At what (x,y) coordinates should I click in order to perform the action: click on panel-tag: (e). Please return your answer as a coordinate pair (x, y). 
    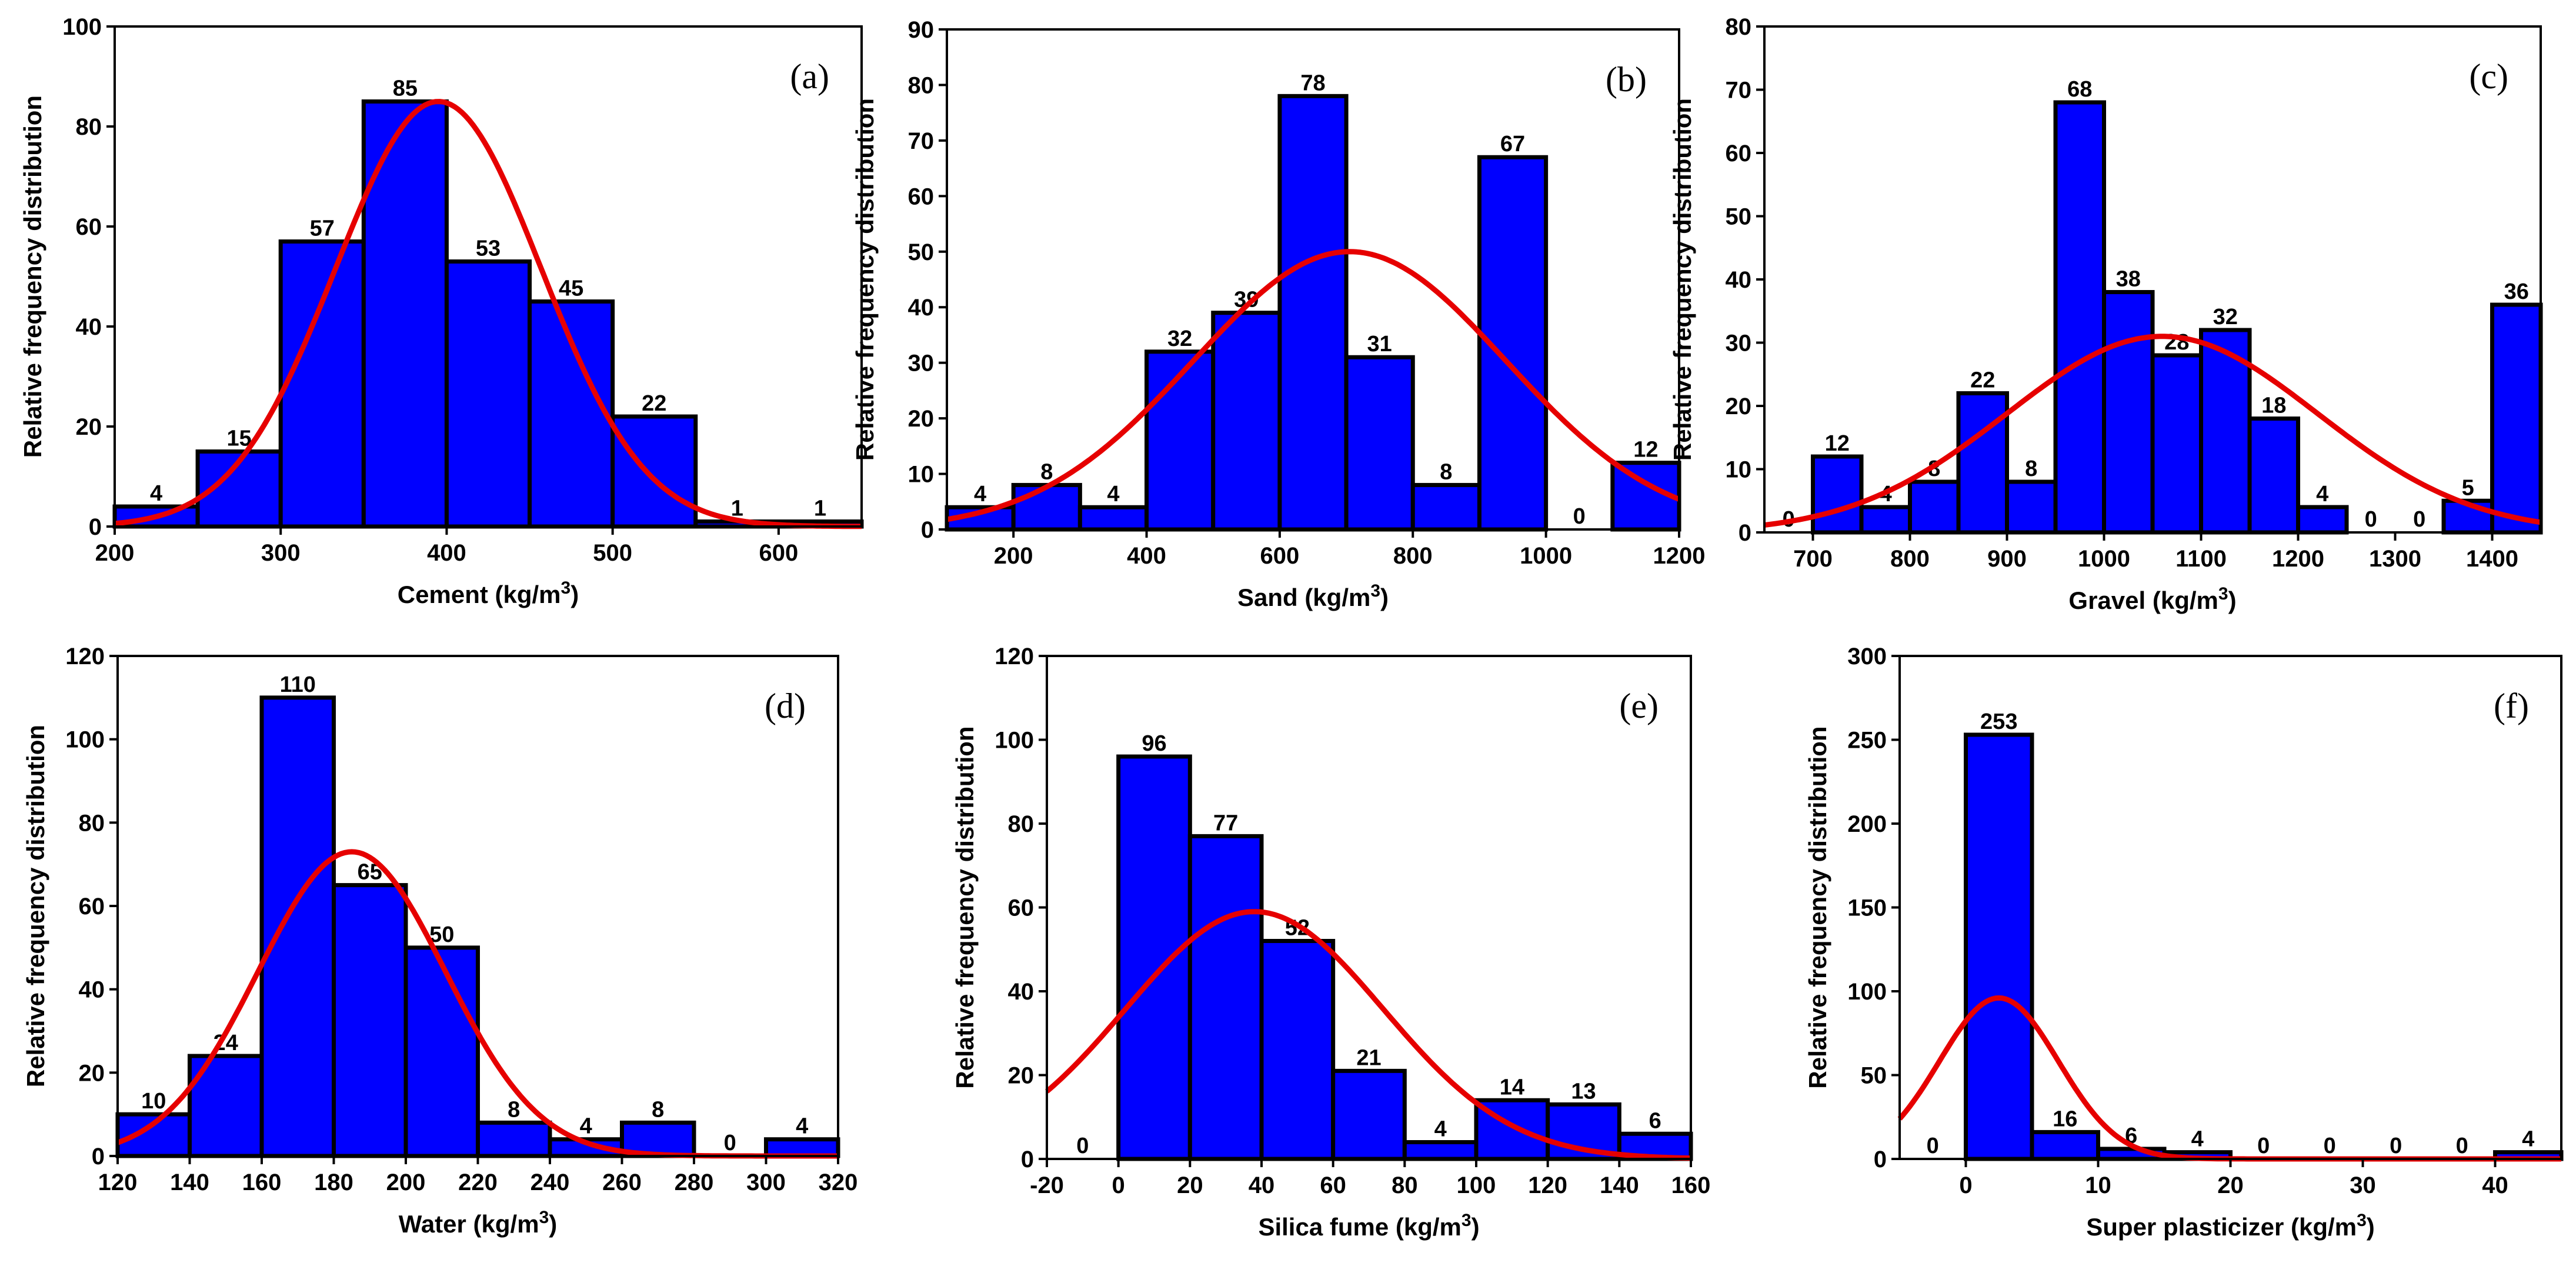
    Looking at the image, I should click on (1639, 706).